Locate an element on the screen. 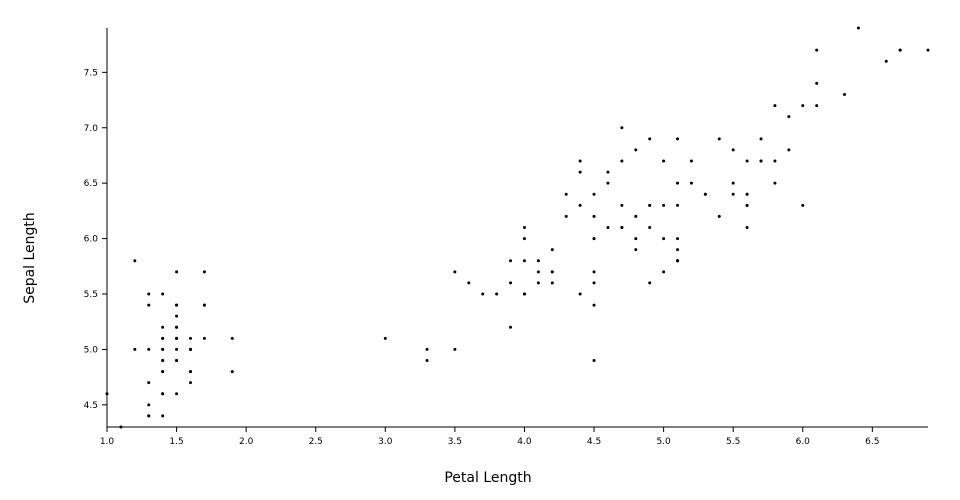  y-axis-title: Sepal Length is located at coordinates (30, 258).